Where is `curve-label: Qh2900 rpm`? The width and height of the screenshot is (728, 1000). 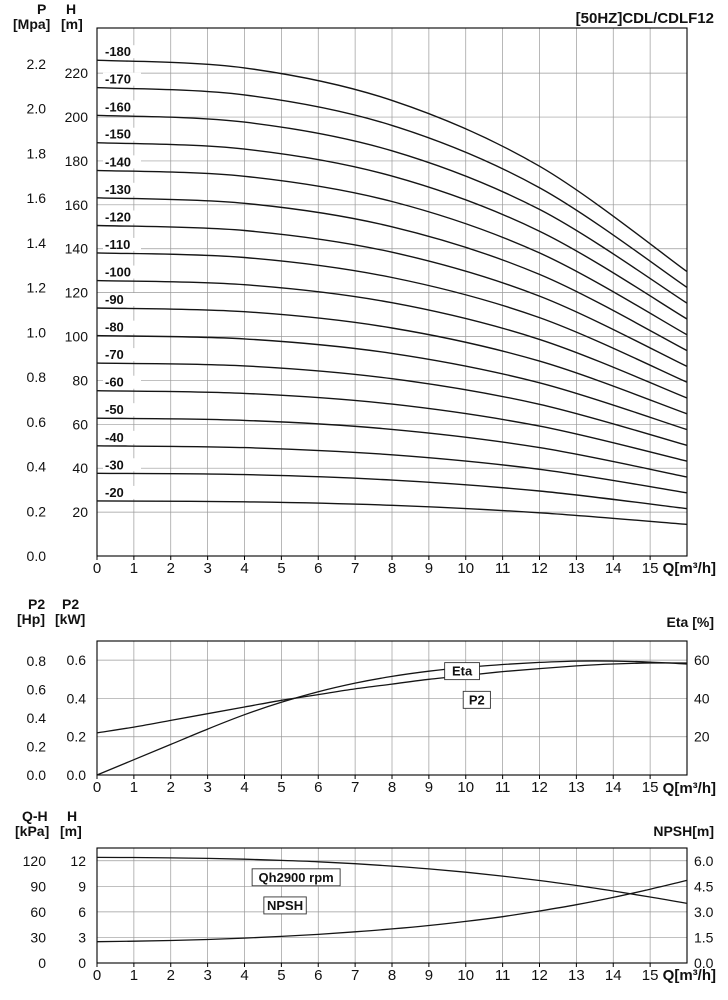
curve-label: Qh2900 rpm is located at coordinates (296, 877).